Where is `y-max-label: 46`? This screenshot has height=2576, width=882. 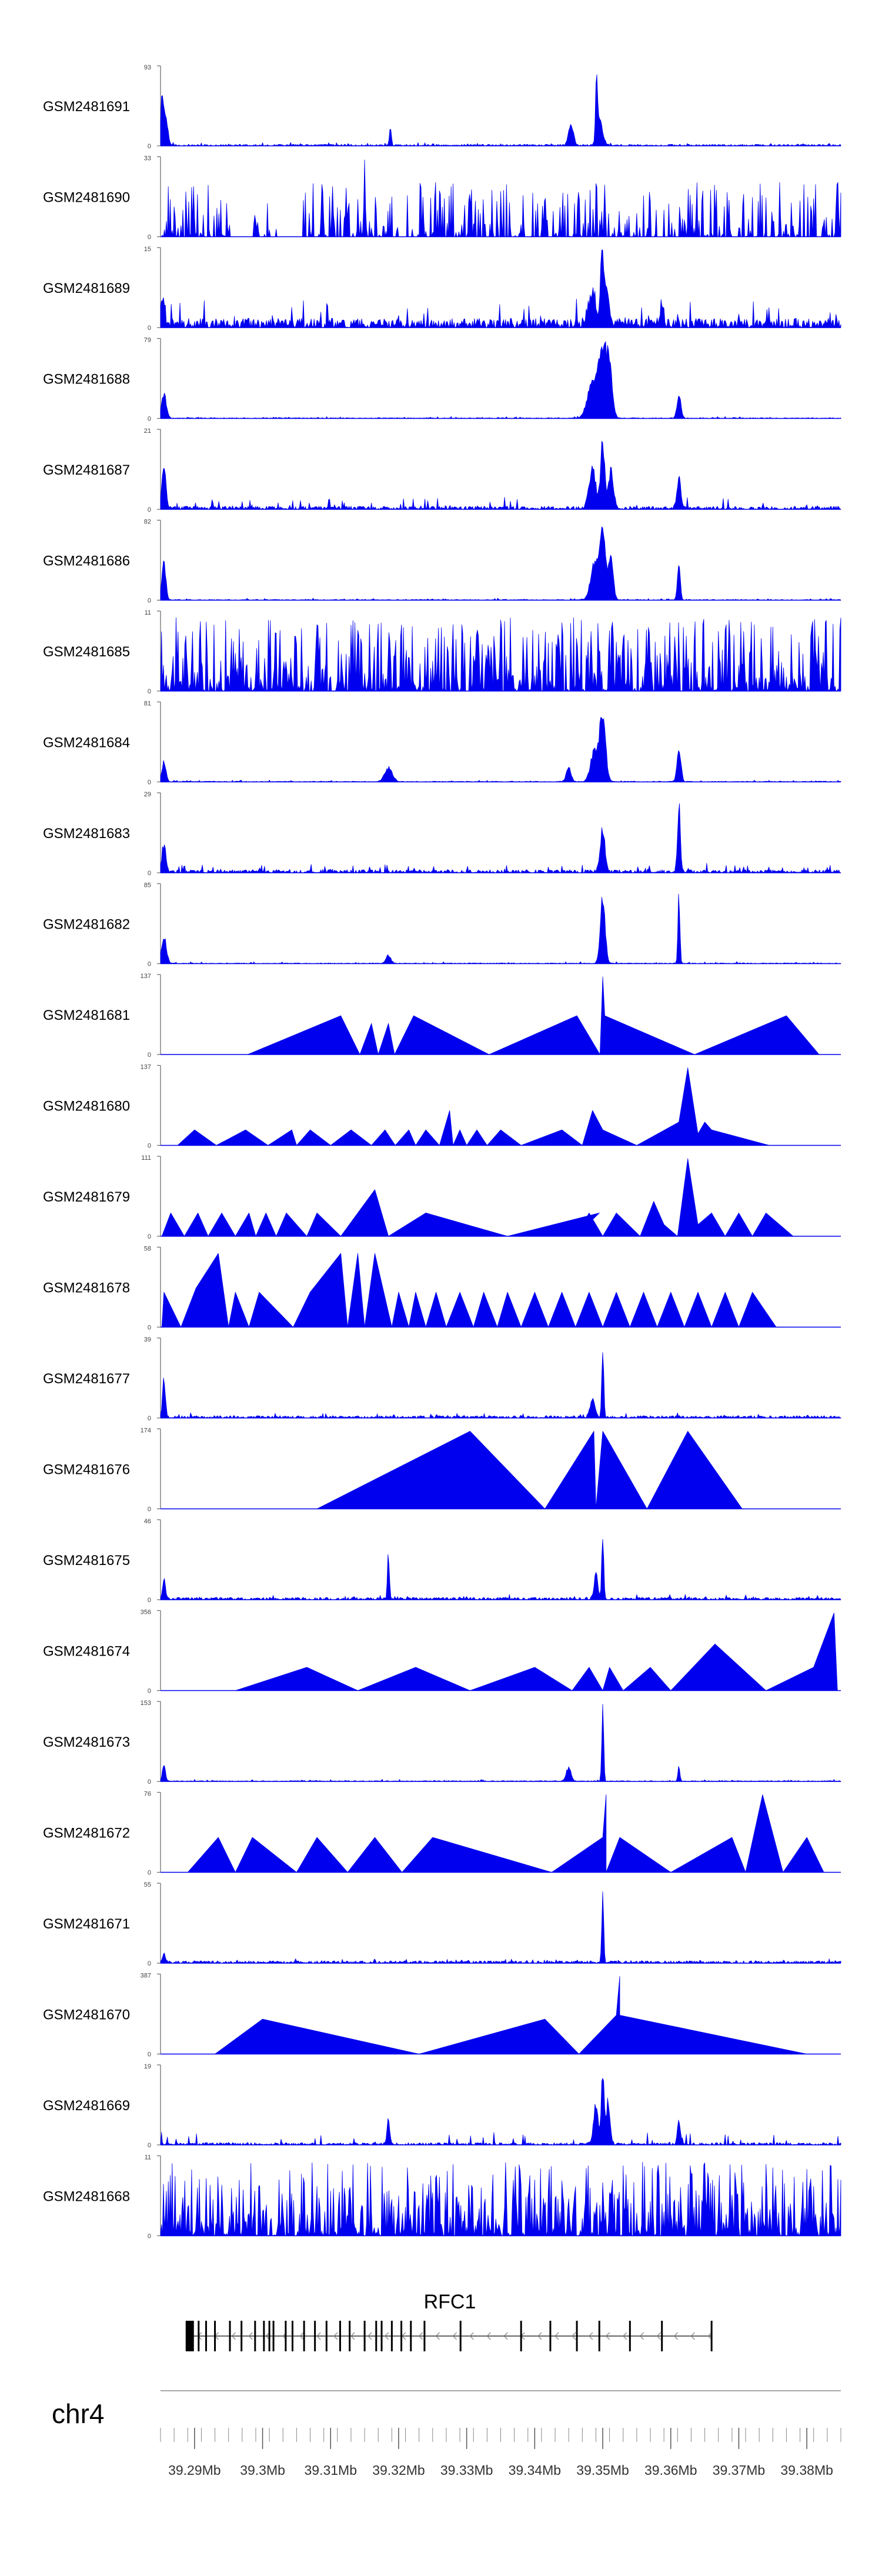 y-max-label: 46 is located at coordinates (147, 1521).